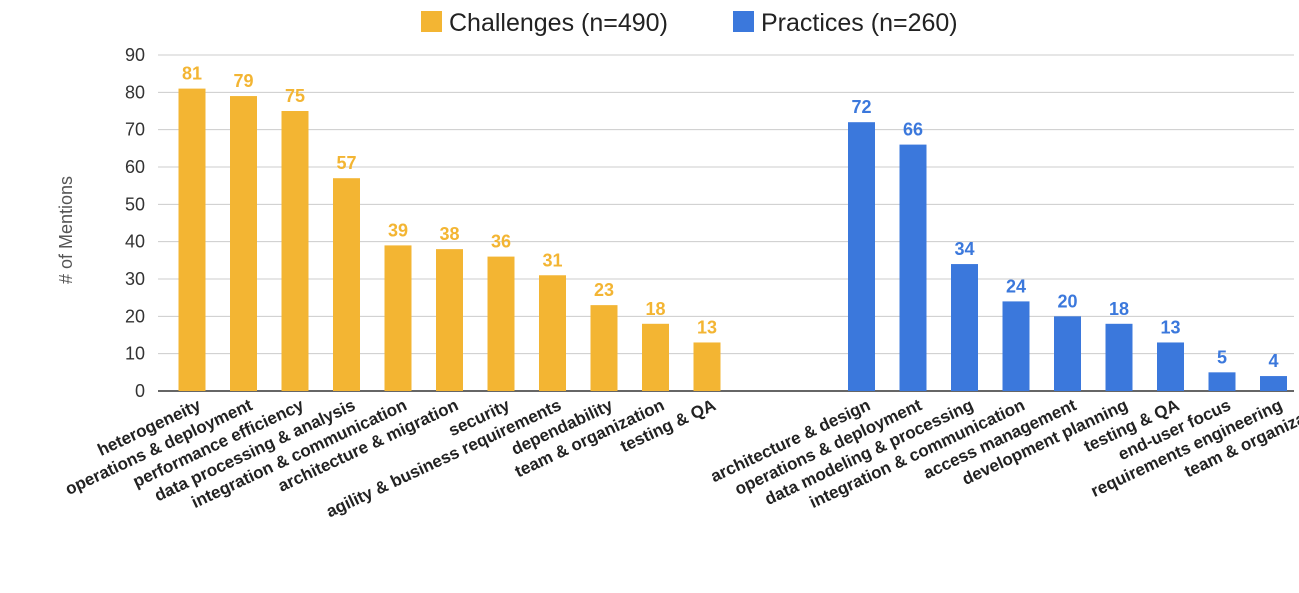 The width and height of the screenshot is (1299, 593). I want to click on data-label: 4, so click(1273, 361).